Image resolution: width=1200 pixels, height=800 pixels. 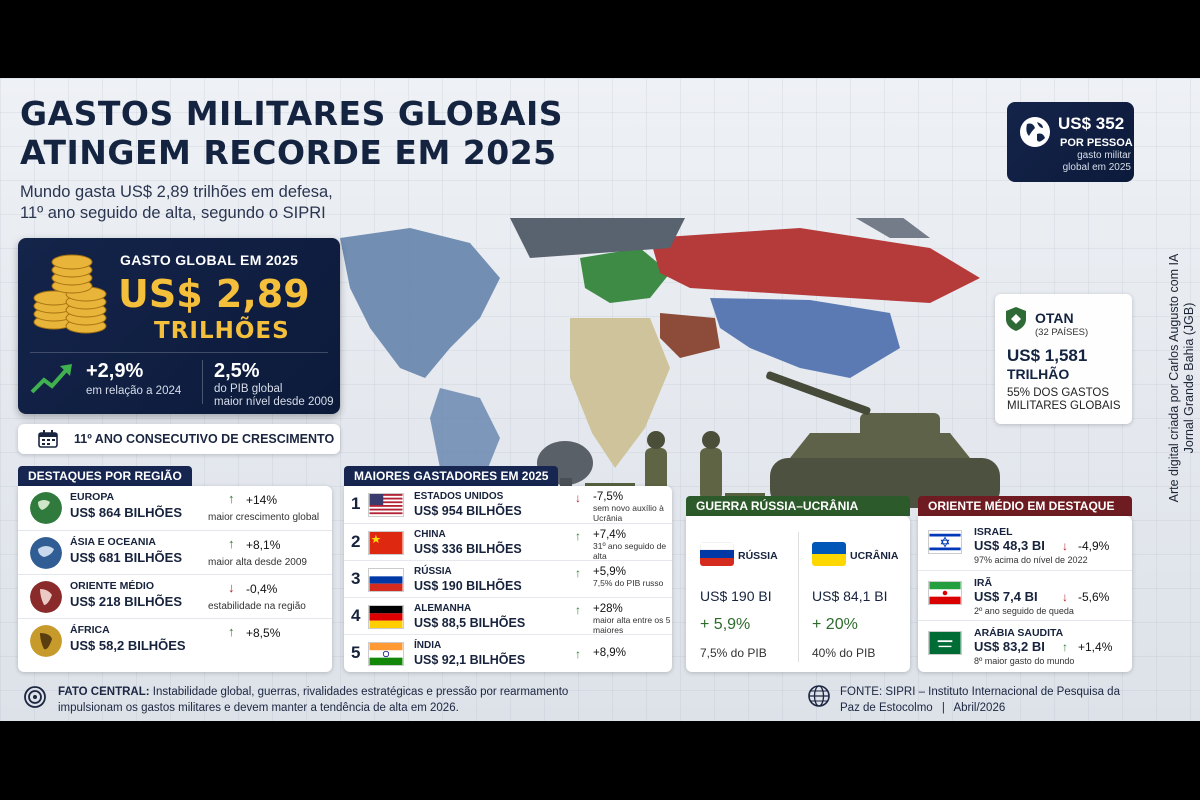 What do you see at coordinates (104, 692) in the screenshot?
I see `central-fact-label: FATO CENTRAL:` at bounding box center [104, 692].